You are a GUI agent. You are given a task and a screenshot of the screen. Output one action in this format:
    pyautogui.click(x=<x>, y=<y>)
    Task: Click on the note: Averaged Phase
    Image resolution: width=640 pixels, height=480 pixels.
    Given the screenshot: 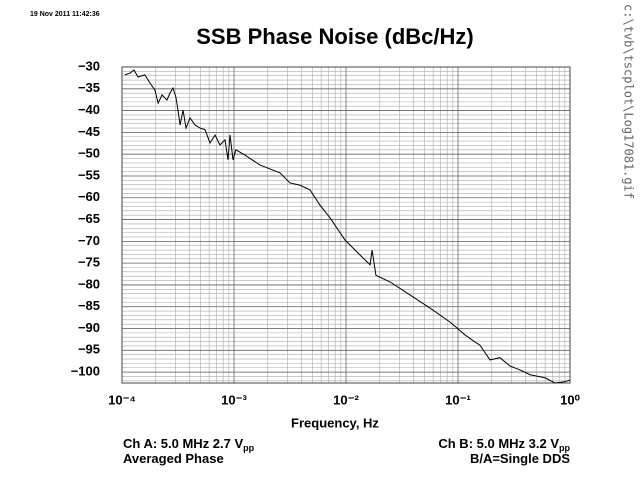 What is the action you would take?
    pyautogui.click(x=173, y=458)
    